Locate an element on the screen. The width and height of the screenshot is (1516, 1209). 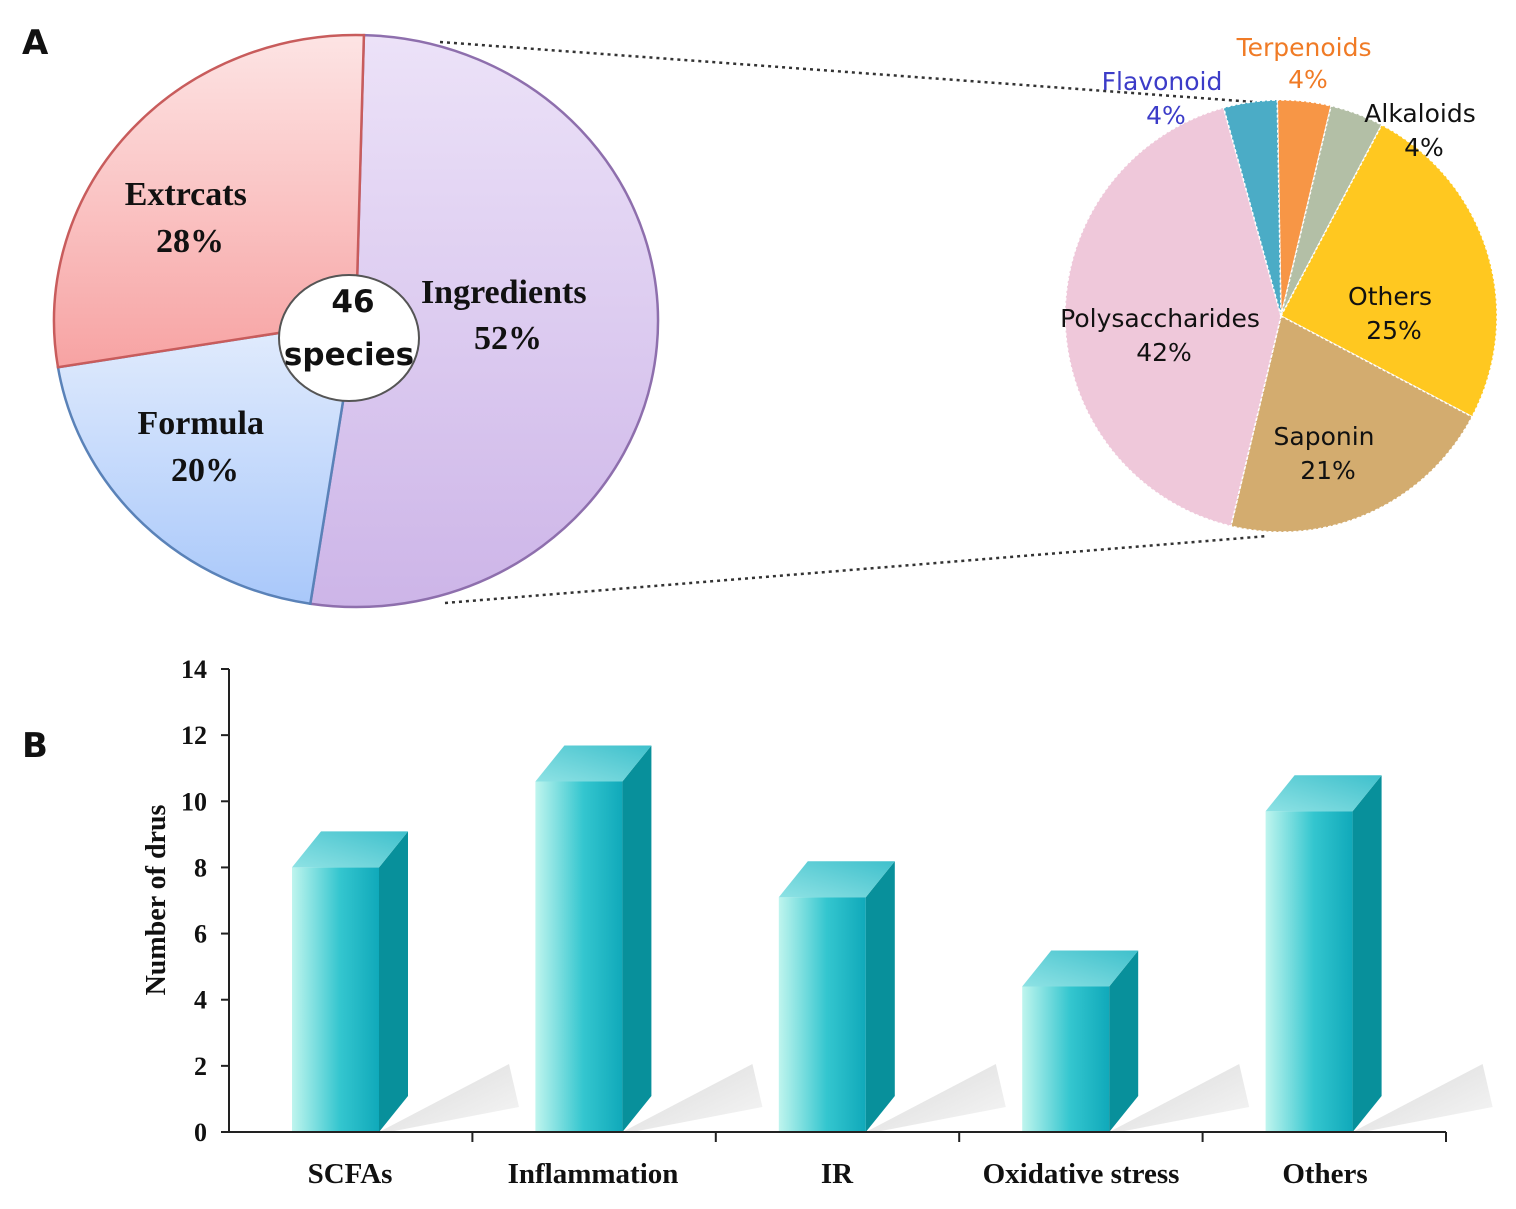
label-saponin-name: Saponin is located at coordinates (1324, 436).